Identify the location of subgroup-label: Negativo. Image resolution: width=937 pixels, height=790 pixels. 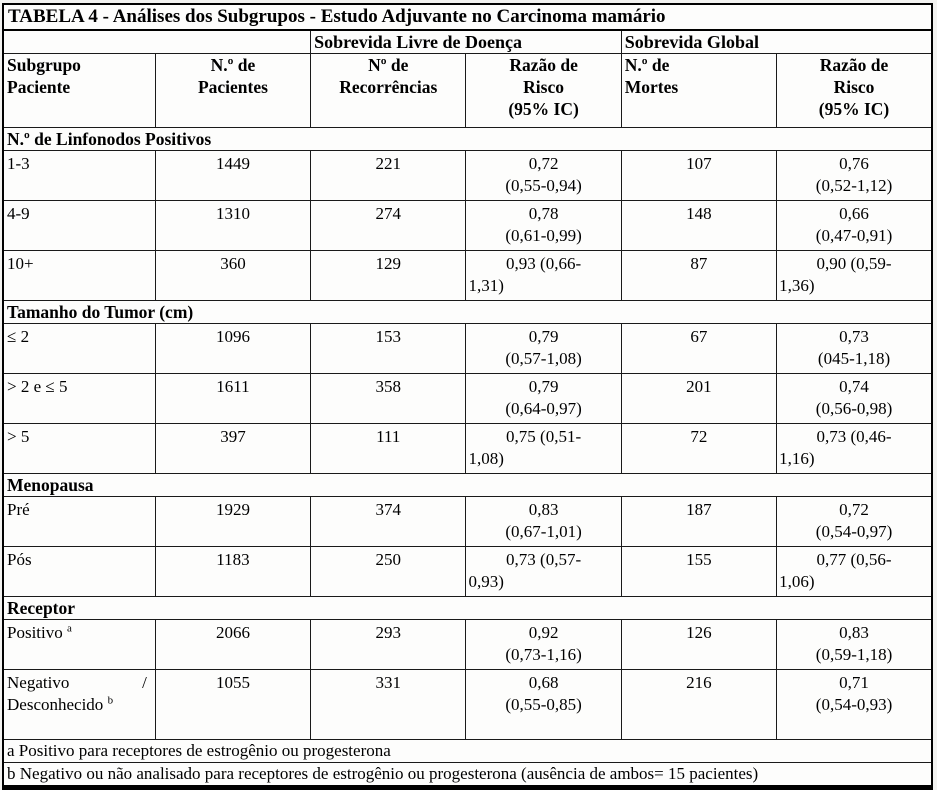
(38, 682).